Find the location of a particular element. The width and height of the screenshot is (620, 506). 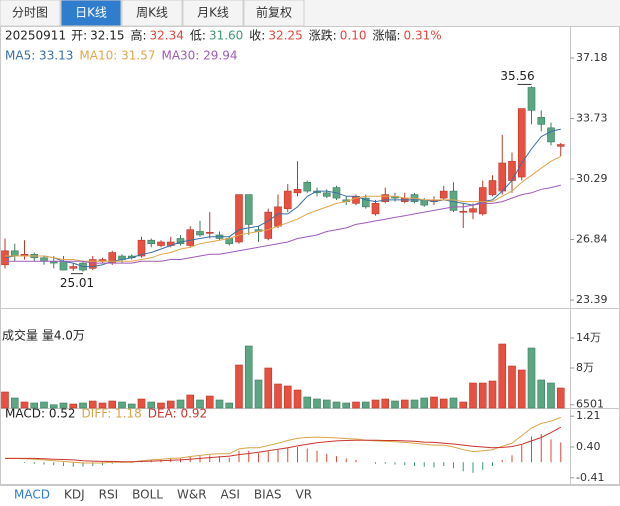

high-label: 35.56 is located at coordinates (517, 76).